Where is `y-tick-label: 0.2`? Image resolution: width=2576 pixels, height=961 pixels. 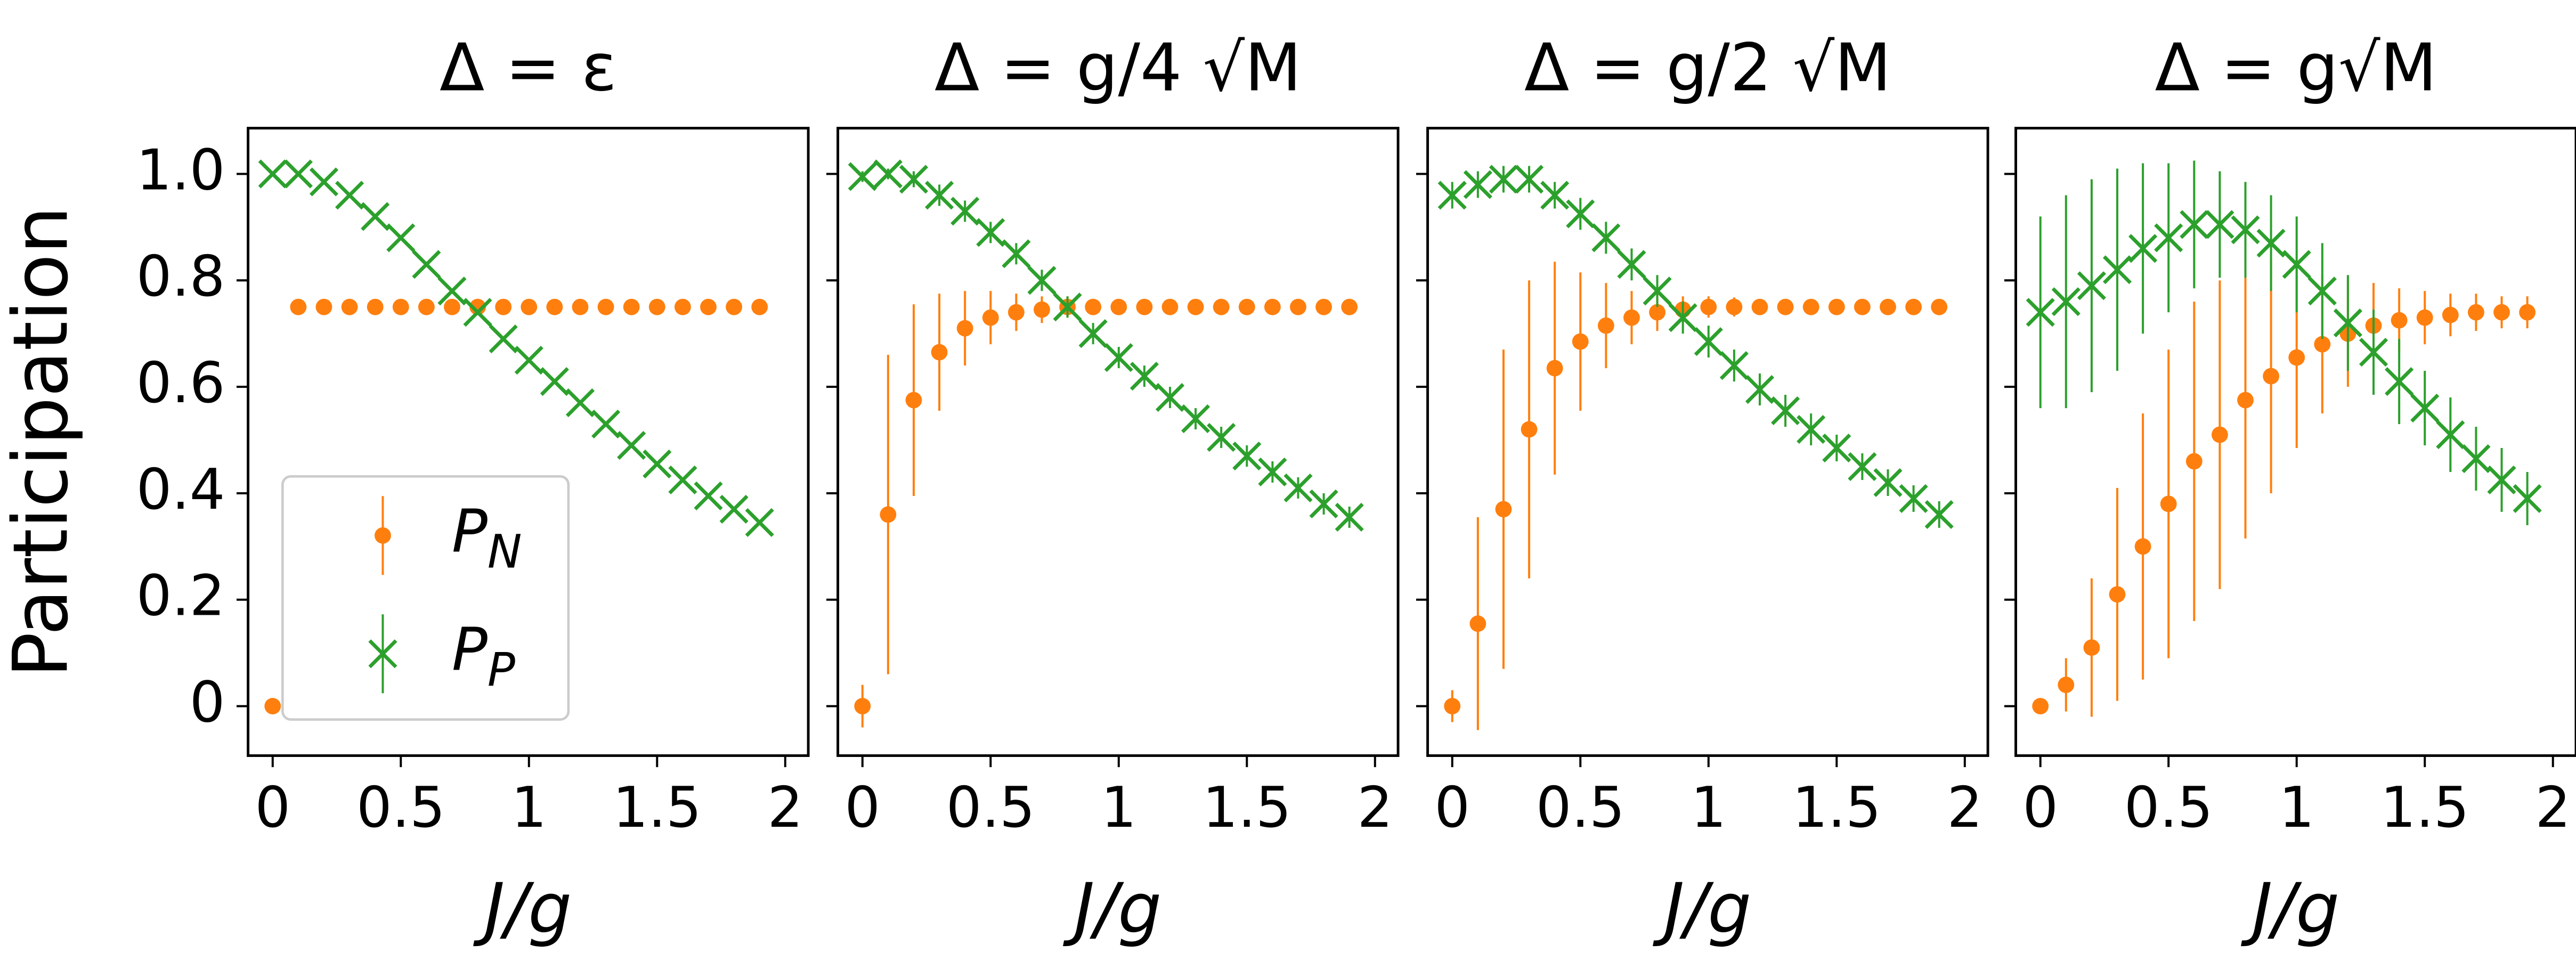
y-tick-label: 0.2 is located at coordinates (181, 596).